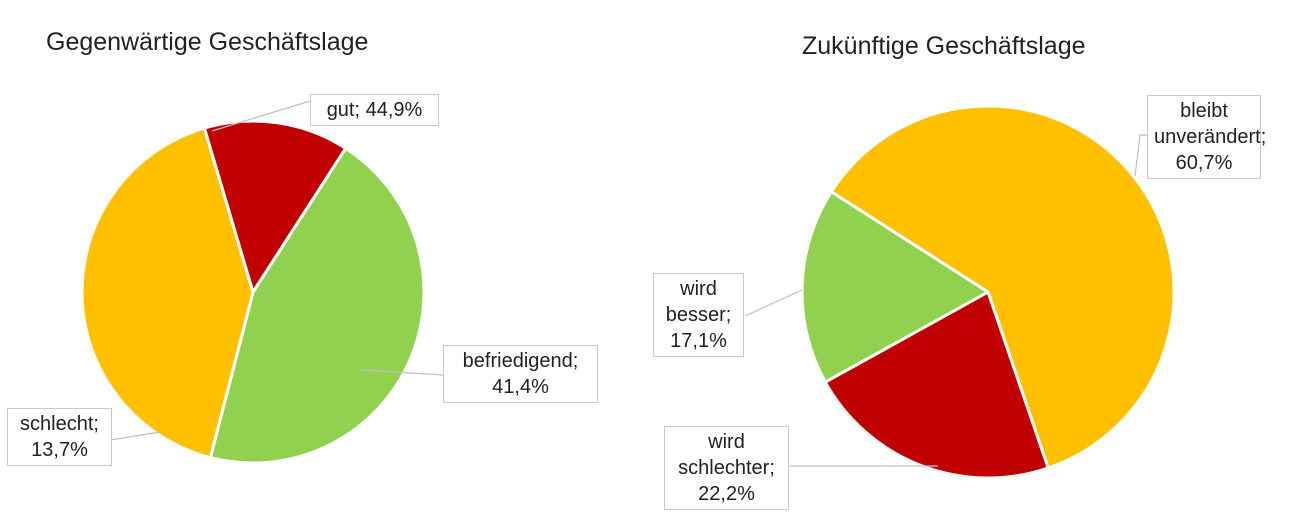 This screenshot has height=532, width=1307. I want to click on data-label-befriedigend-line2: 41,4%, so click(520, 387).